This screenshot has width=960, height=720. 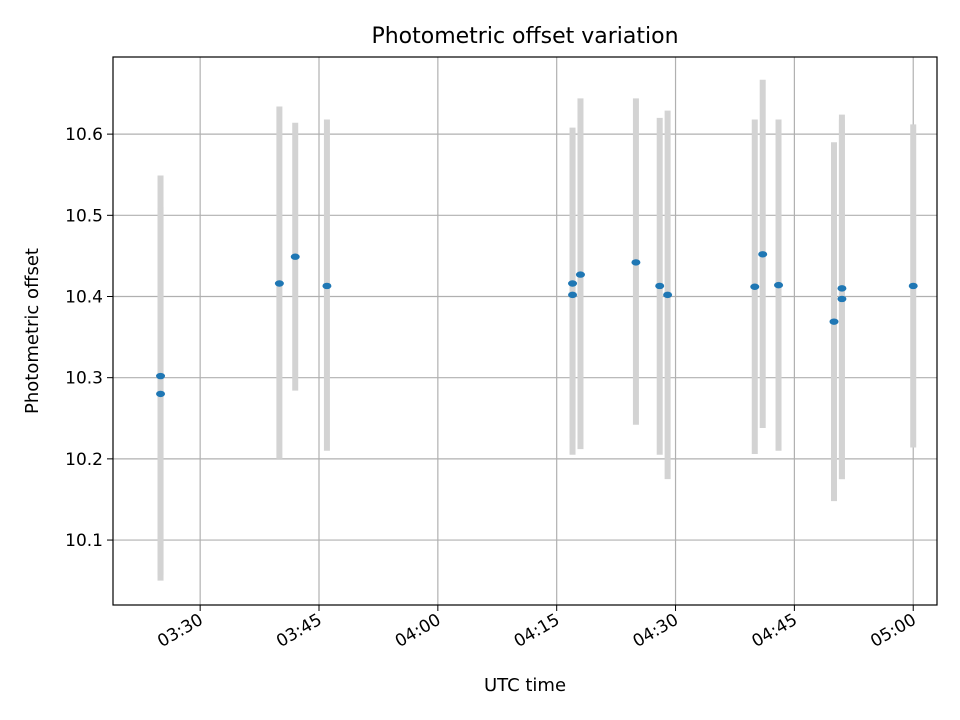 I want to click on chart-title: Photometric offset variation, so click(x=524, y=36).